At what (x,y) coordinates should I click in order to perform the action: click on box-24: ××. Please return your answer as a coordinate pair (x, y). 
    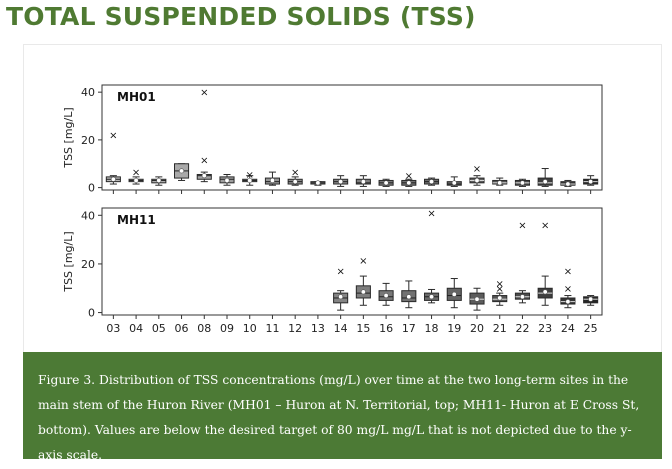
    Looking at the image, I should click on (568, 288).